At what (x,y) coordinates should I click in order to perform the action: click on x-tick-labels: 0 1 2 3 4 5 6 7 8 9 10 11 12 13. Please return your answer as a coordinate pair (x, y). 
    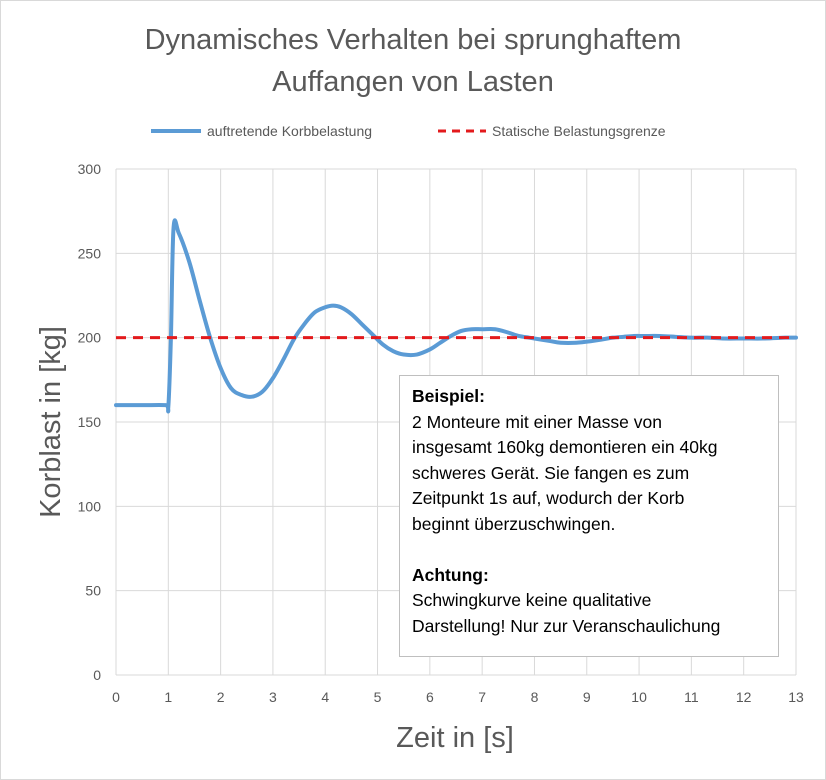
    Looking at the image, I should click on (458, 697).